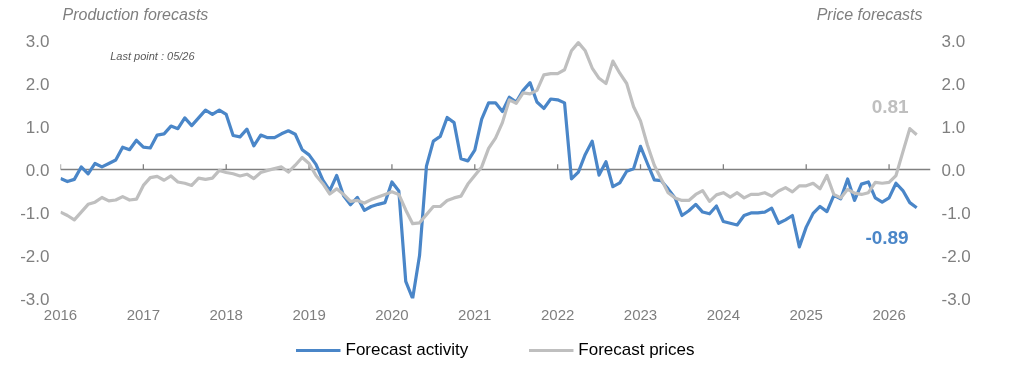 The width and height of the screenshot is (1024, 379). I want to click on y-tick-label: 2.0, so click(37, 84).